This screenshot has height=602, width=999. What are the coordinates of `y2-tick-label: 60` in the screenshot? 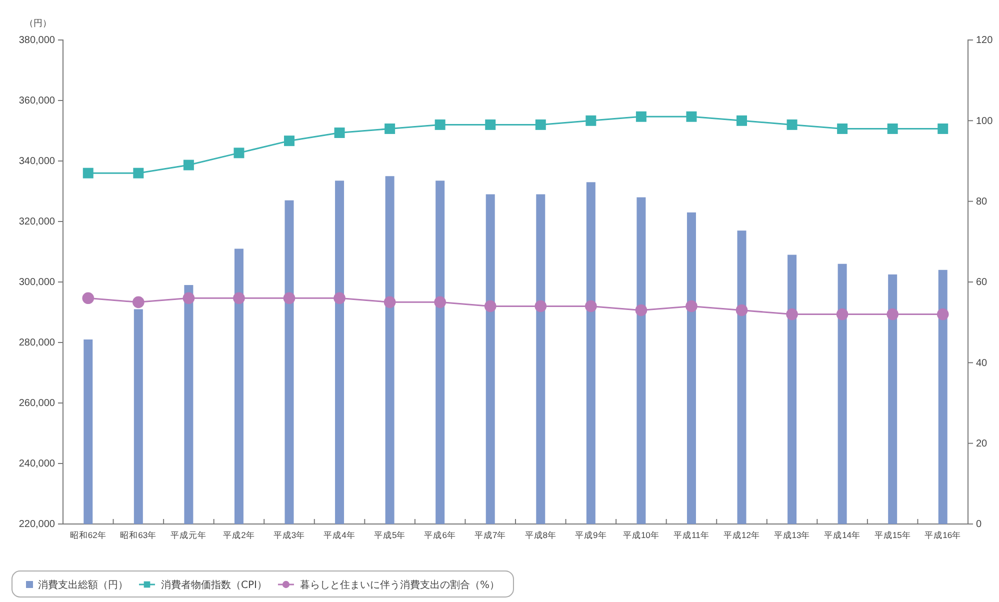 It's located at (982, 282).